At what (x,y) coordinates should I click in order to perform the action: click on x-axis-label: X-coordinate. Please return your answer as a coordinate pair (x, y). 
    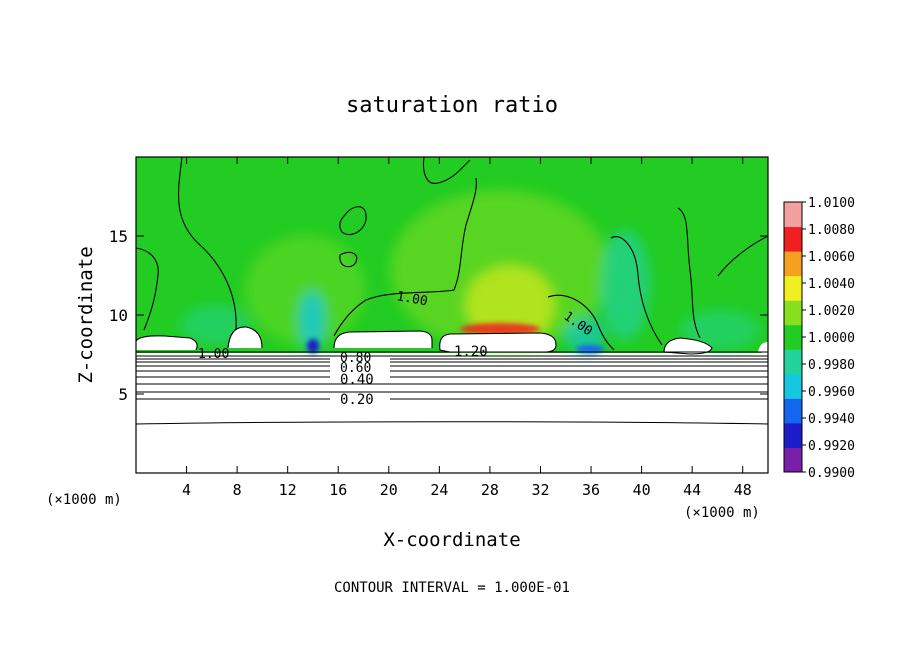
    Looking at the image, I should click on (451, 540).